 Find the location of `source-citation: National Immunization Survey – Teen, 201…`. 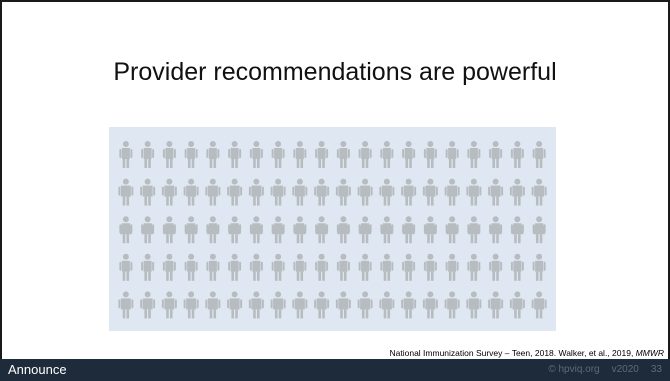

source-citation: National Immunization Survey – Teen, 201… is located at coordinates (527, 353).